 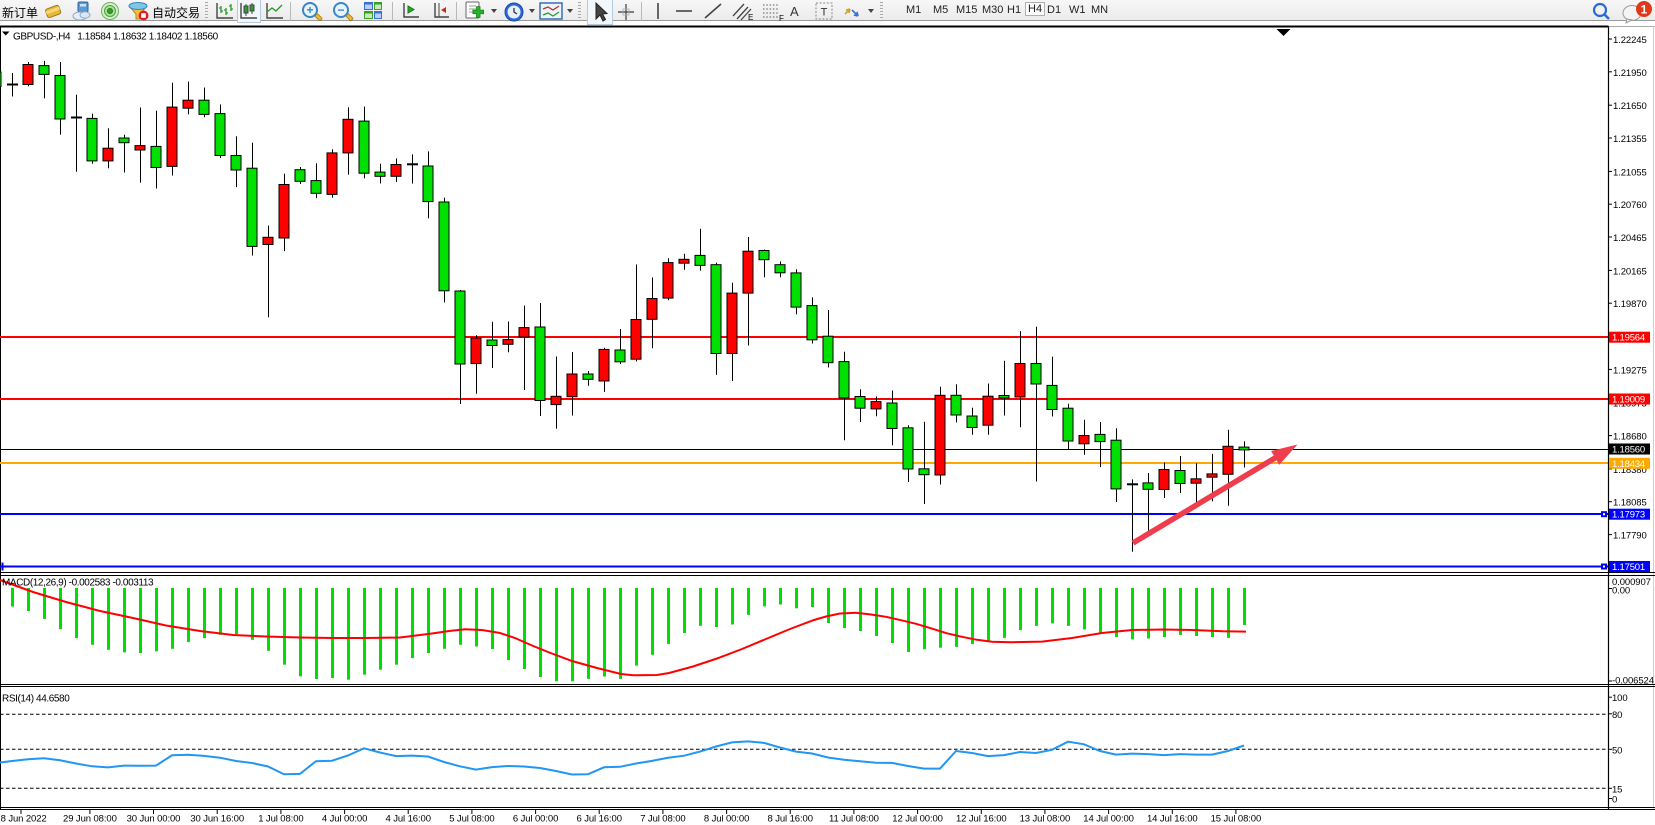 What do you see at coordinates (726, 819) in the screenshot?
I see `svg-text: 8 Jul 00:00` at bounding box center [726, 819].